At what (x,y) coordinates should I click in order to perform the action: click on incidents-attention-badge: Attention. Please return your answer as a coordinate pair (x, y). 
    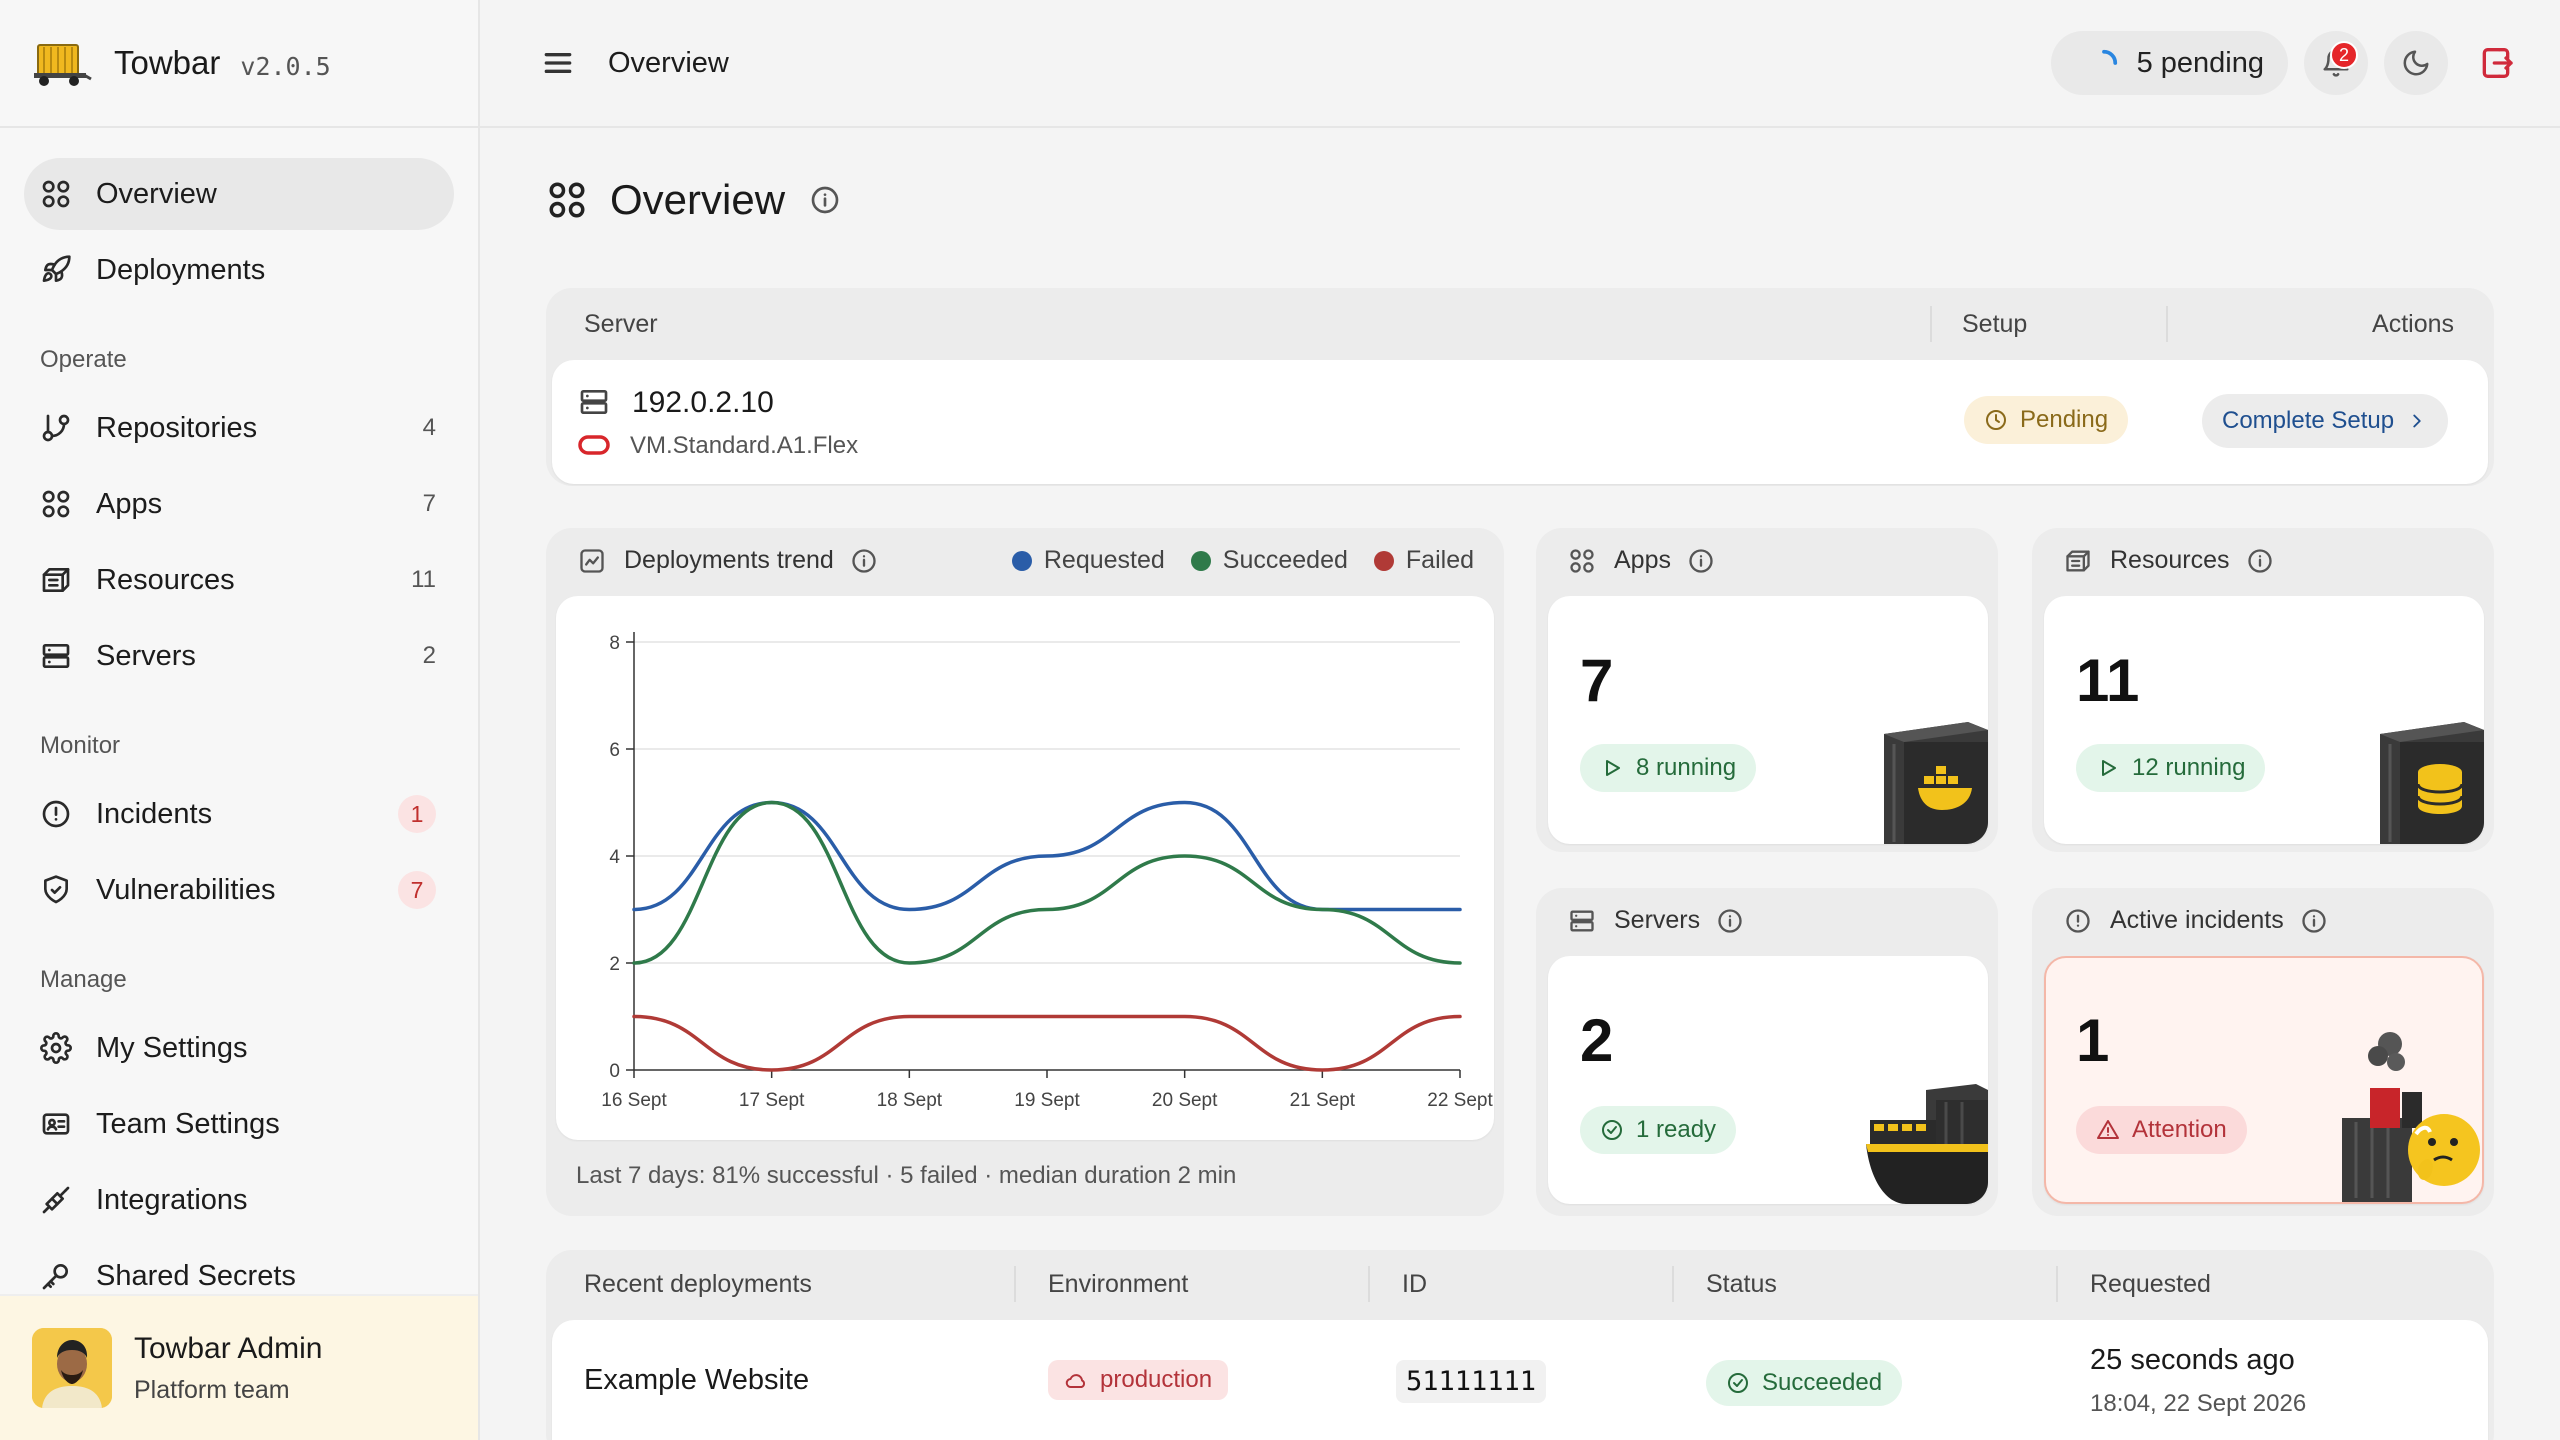
    Looking at the image, I should click on (2161, 1130).